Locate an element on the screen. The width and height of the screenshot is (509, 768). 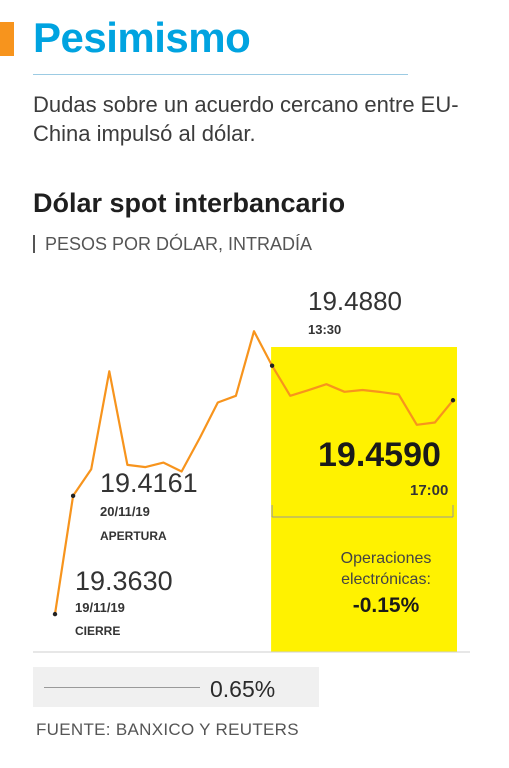
electronic-trading-highlight is located at coordinates (364, 499).